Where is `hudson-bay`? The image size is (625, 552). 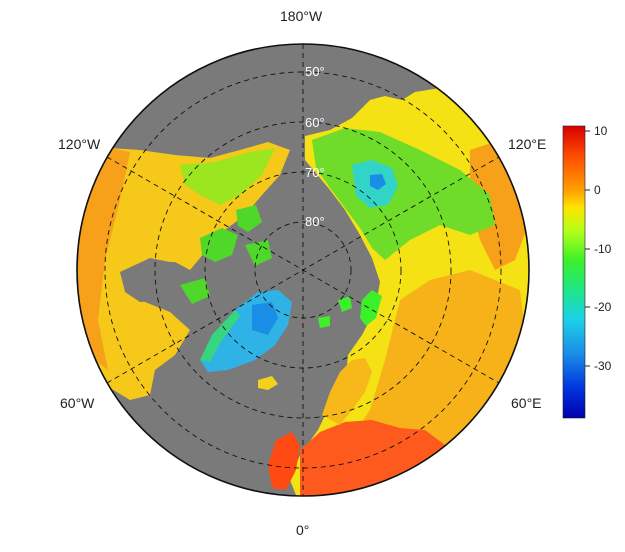 hudson-bay is located at coordinates (149, 280).